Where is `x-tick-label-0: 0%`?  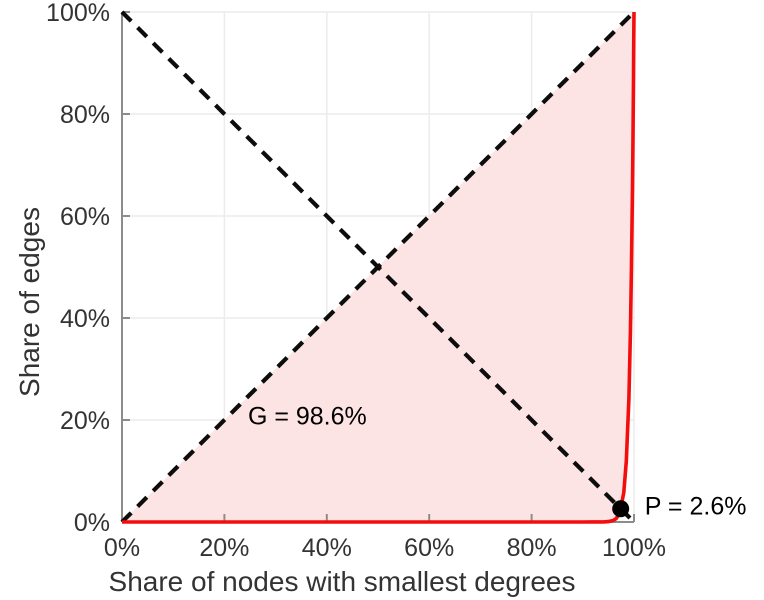 x-tick-label-0: 0% is located at coordinates (122, 548).